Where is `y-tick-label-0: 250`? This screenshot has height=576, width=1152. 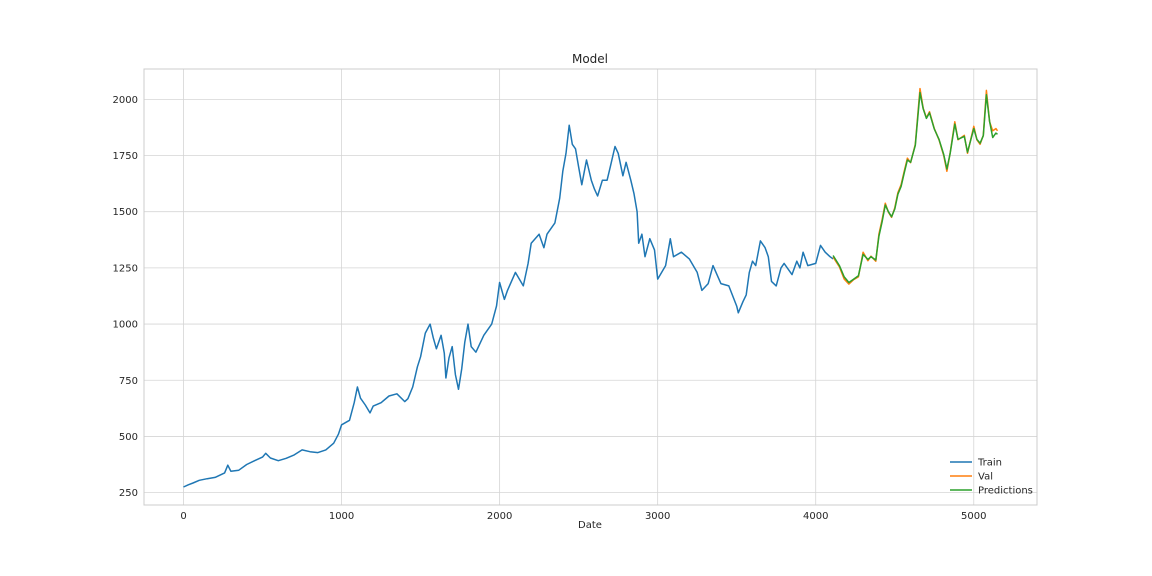 y-tick-label-0: 250 is located at coordinates (128, 493).